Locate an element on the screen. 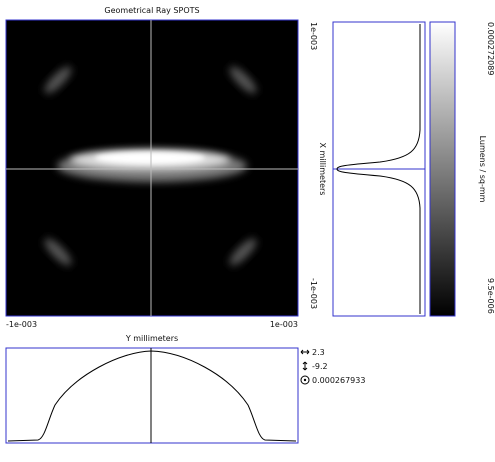 The image size is (495, 462). readouts: 2.3 -9.2 0.000267933 is located at coordinates (332, 366).